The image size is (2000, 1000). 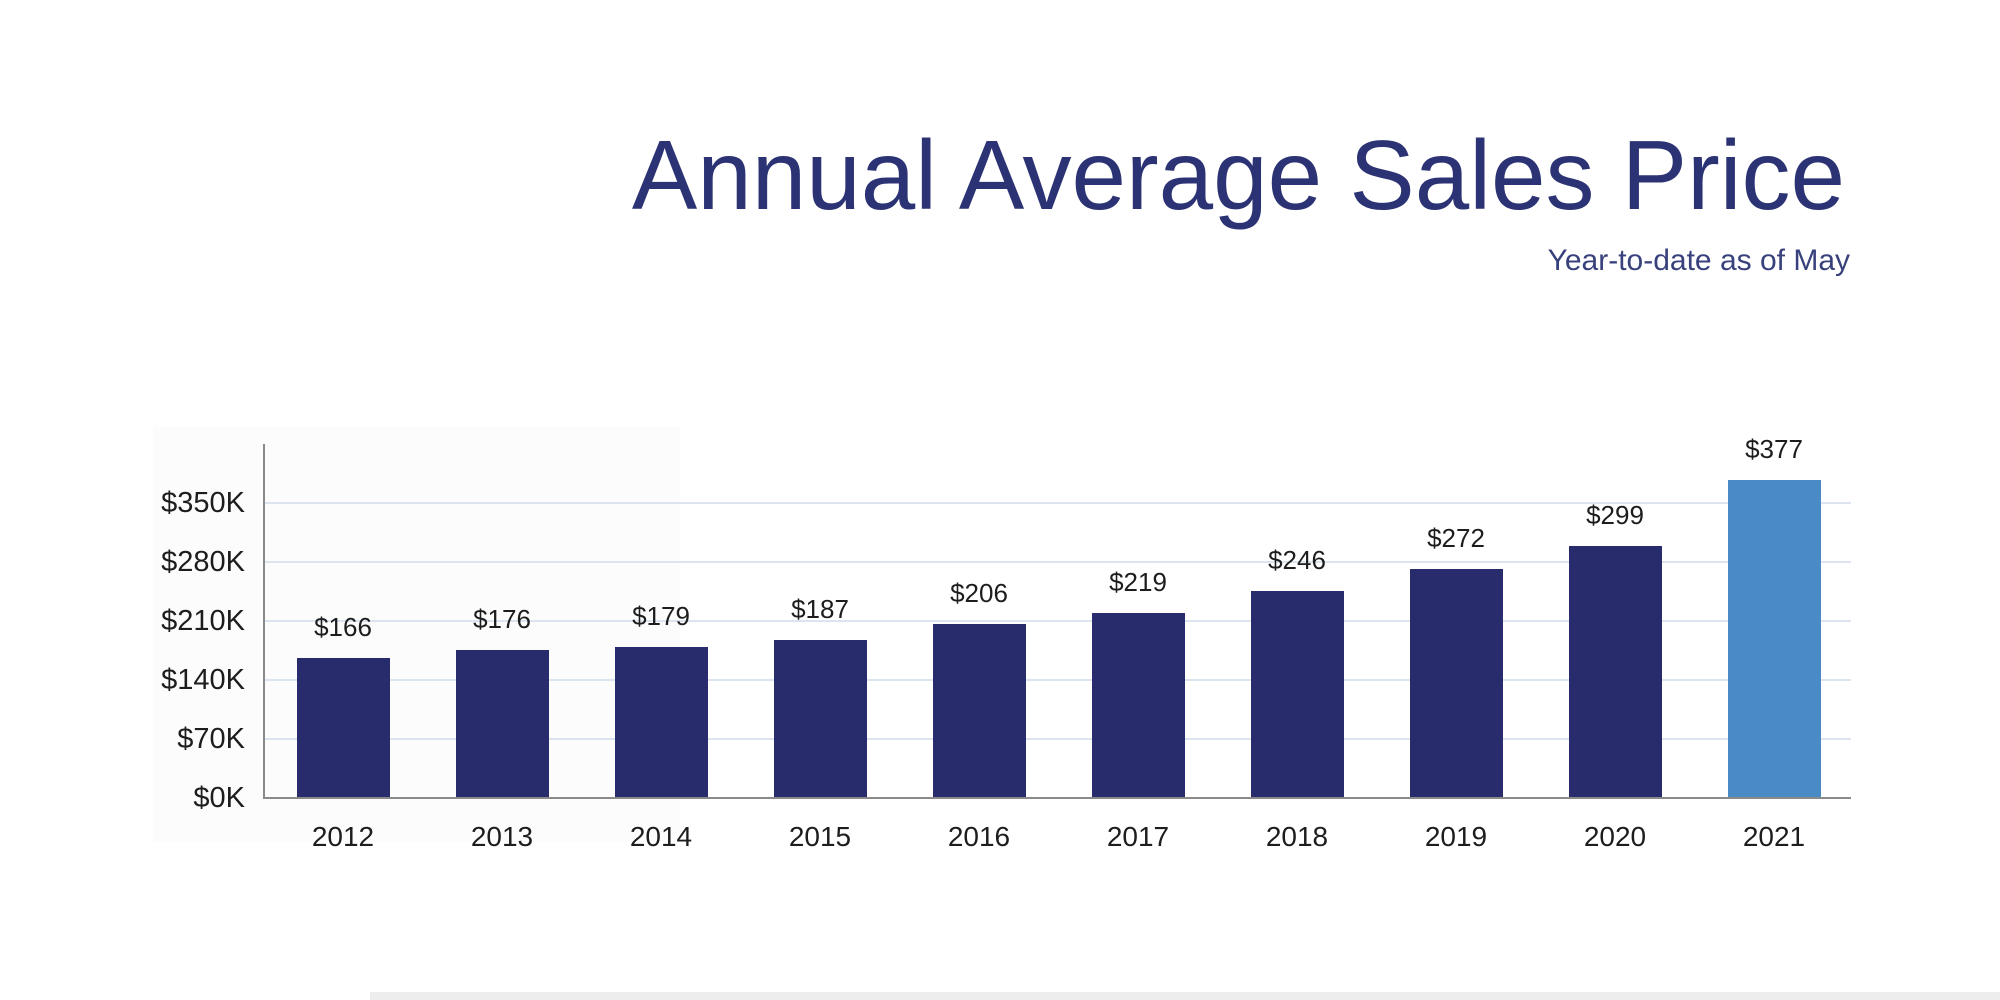 I want to click on y-tick-label-70k: $70K, so click(x=211, y=739).